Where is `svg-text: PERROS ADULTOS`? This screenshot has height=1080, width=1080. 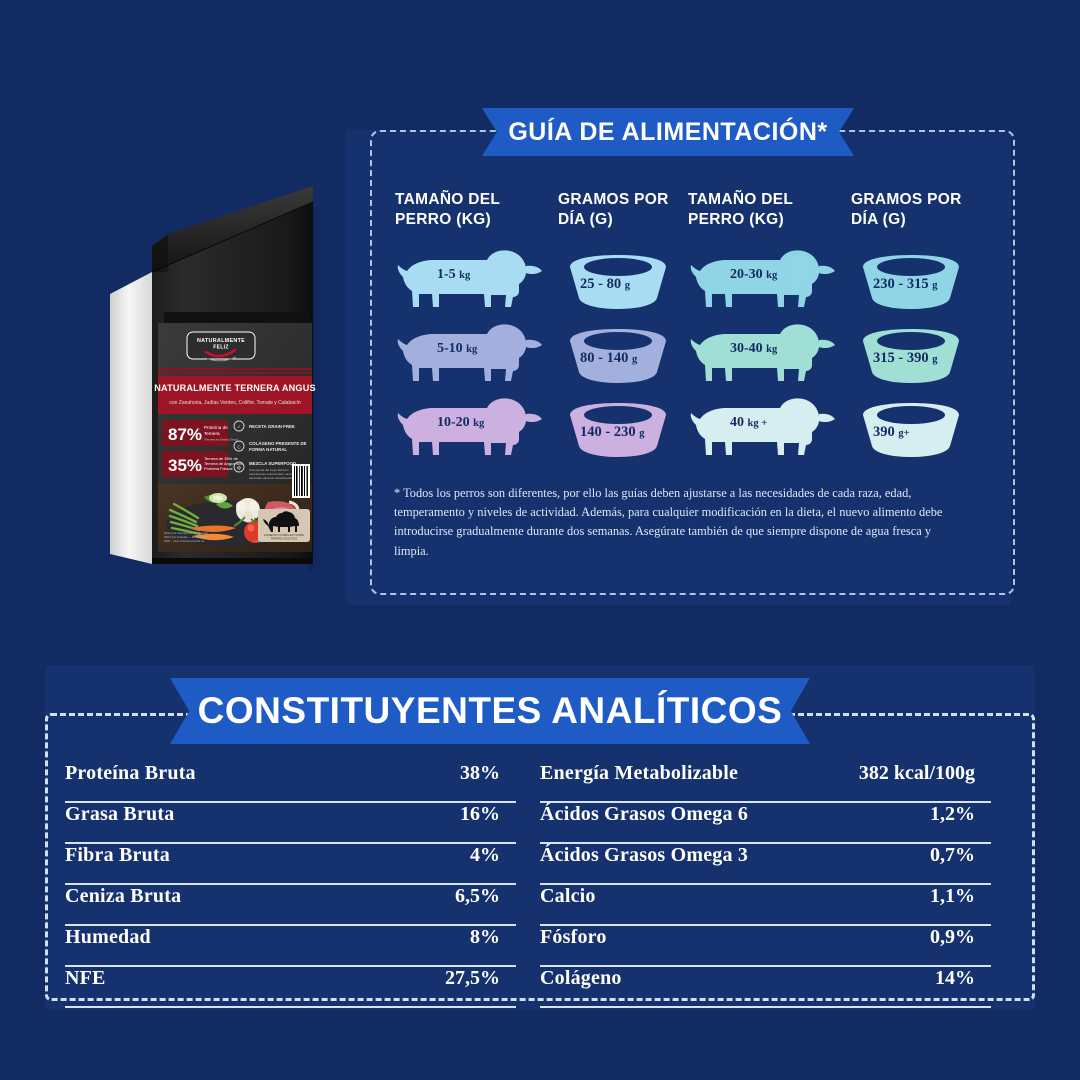
svg-text: PERROS ADULTOS is located at coordinates (284, 539).